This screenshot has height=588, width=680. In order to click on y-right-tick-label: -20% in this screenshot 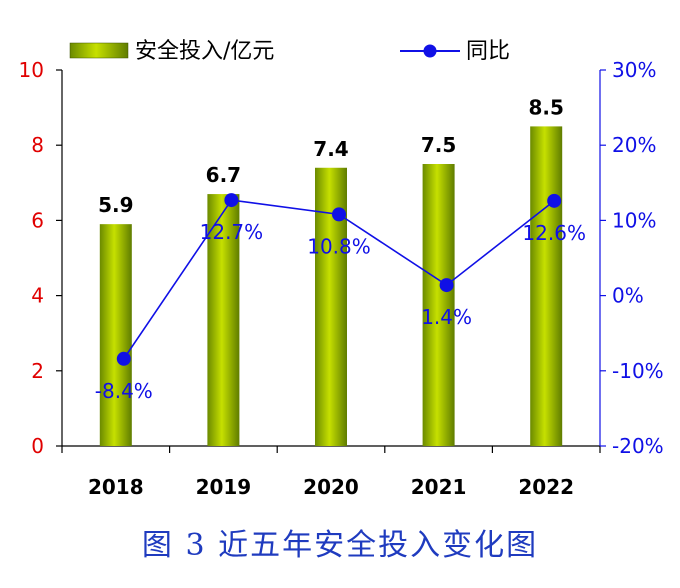, I will do `click(638, 446)`.